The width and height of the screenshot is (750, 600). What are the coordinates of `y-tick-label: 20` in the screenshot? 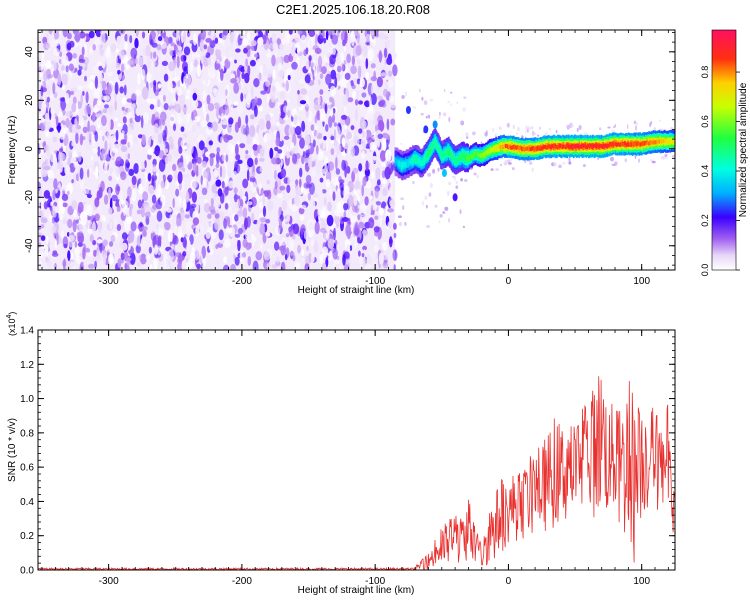 It's located at (29, 100).